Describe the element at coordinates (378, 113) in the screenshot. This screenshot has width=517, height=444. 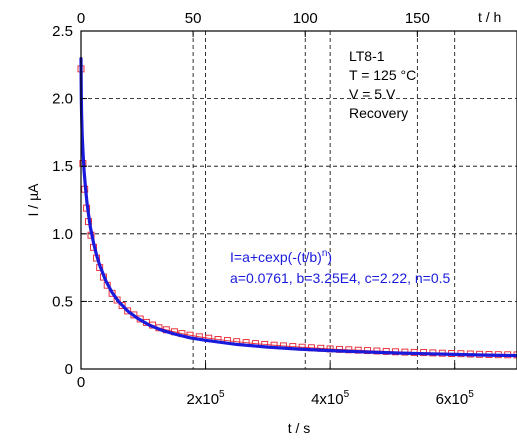
I see `annotation-line-4: Recovery` at that location.